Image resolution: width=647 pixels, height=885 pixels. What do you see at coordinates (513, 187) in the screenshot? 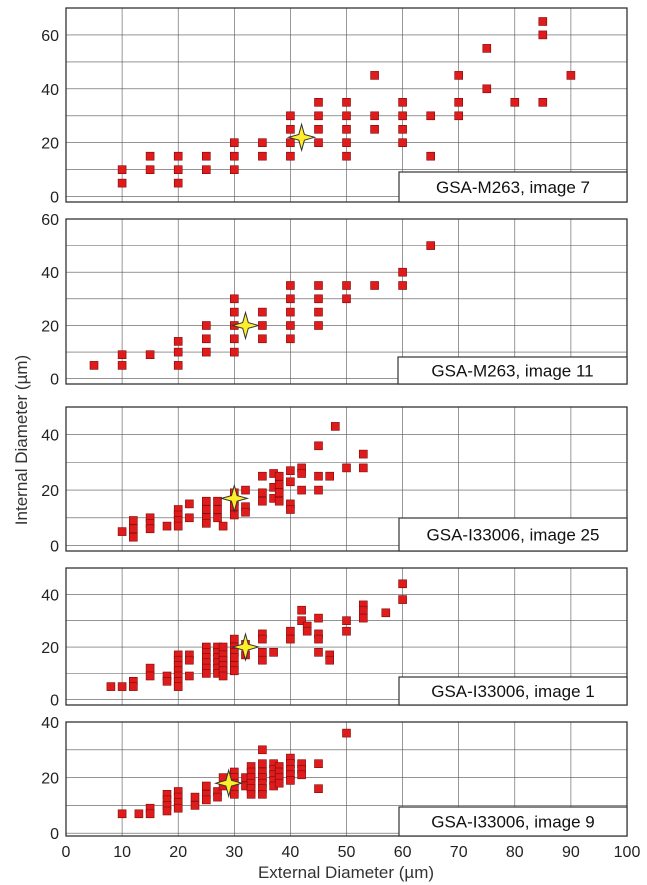
I see `panel-label: GSA-M263, image 7` at bounding box center [513, 187].